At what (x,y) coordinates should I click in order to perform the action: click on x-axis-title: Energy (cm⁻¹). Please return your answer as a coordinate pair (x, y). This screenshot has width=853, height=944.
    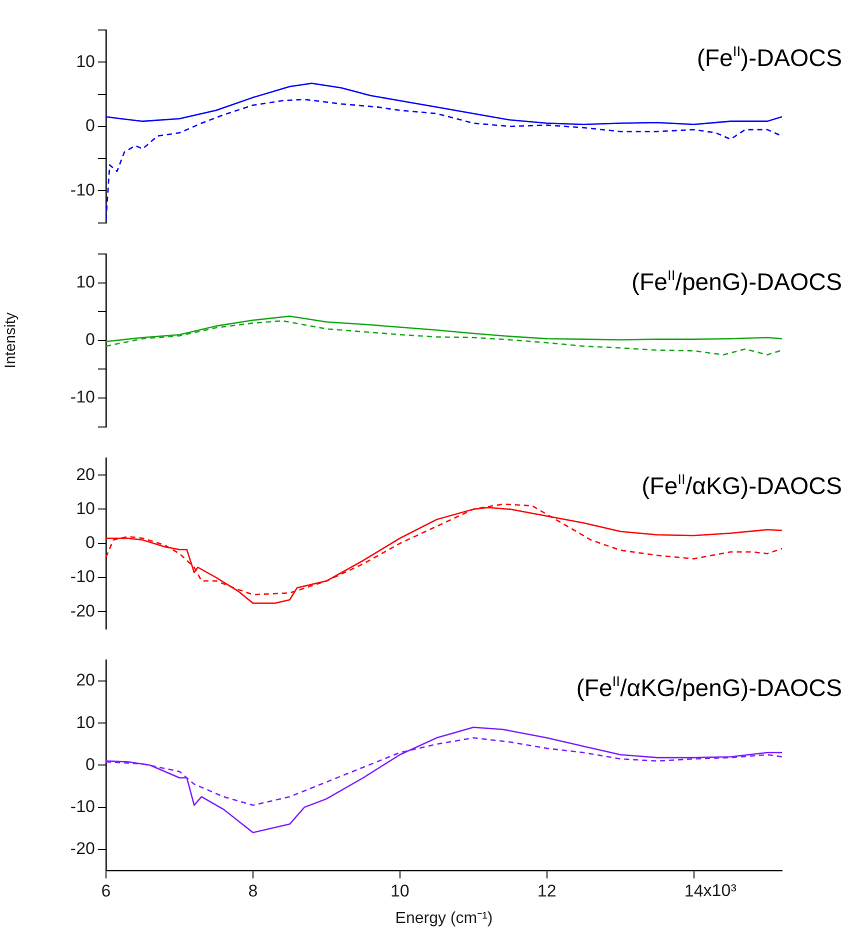
    Looking at the image, I should click on (444, 918).